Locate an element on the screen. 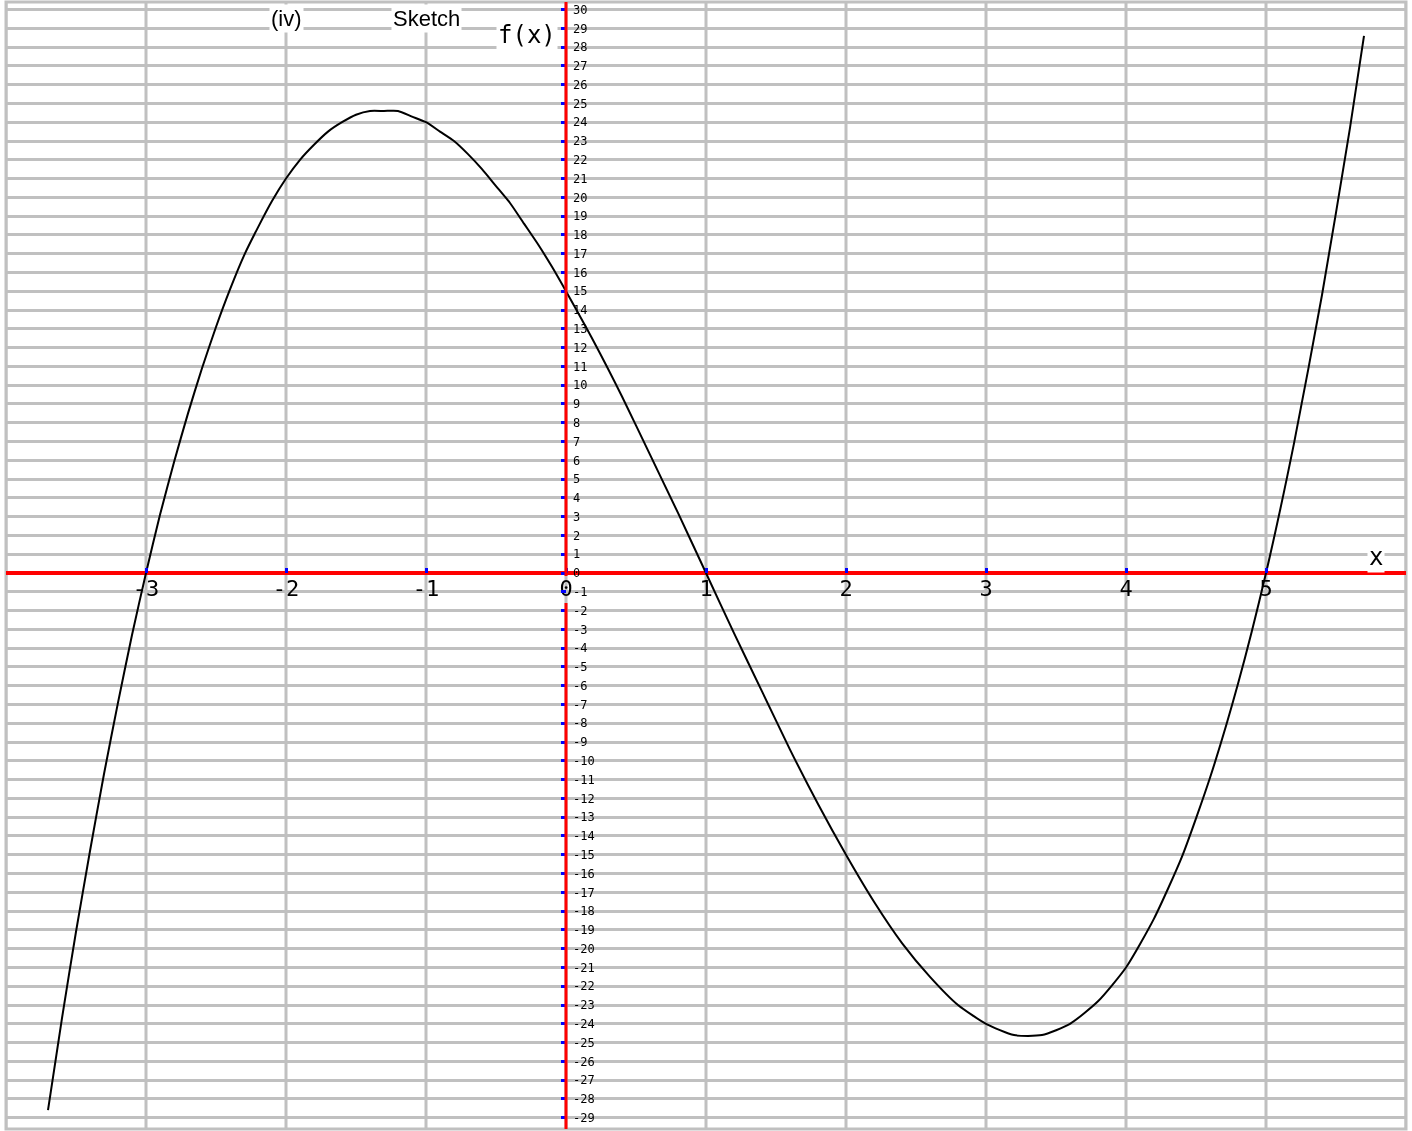  y-tick-label: 22 is located at coordinates (580, 159).